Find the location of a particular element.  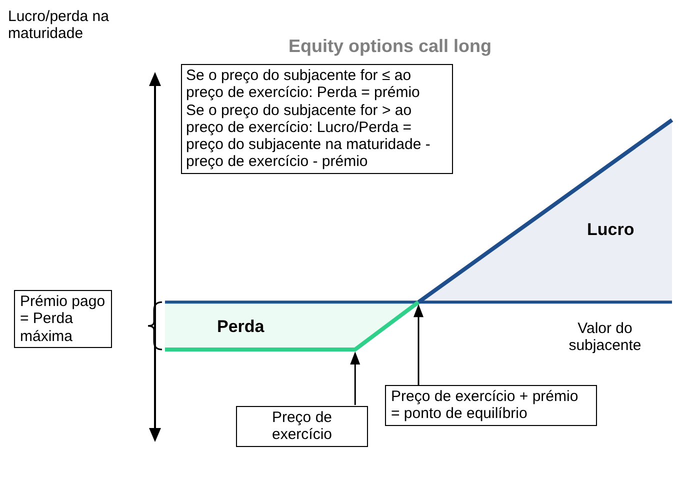

text: Preço de exercício + prémio = ponto de equilíbrio is located at coordinates (491, 405).